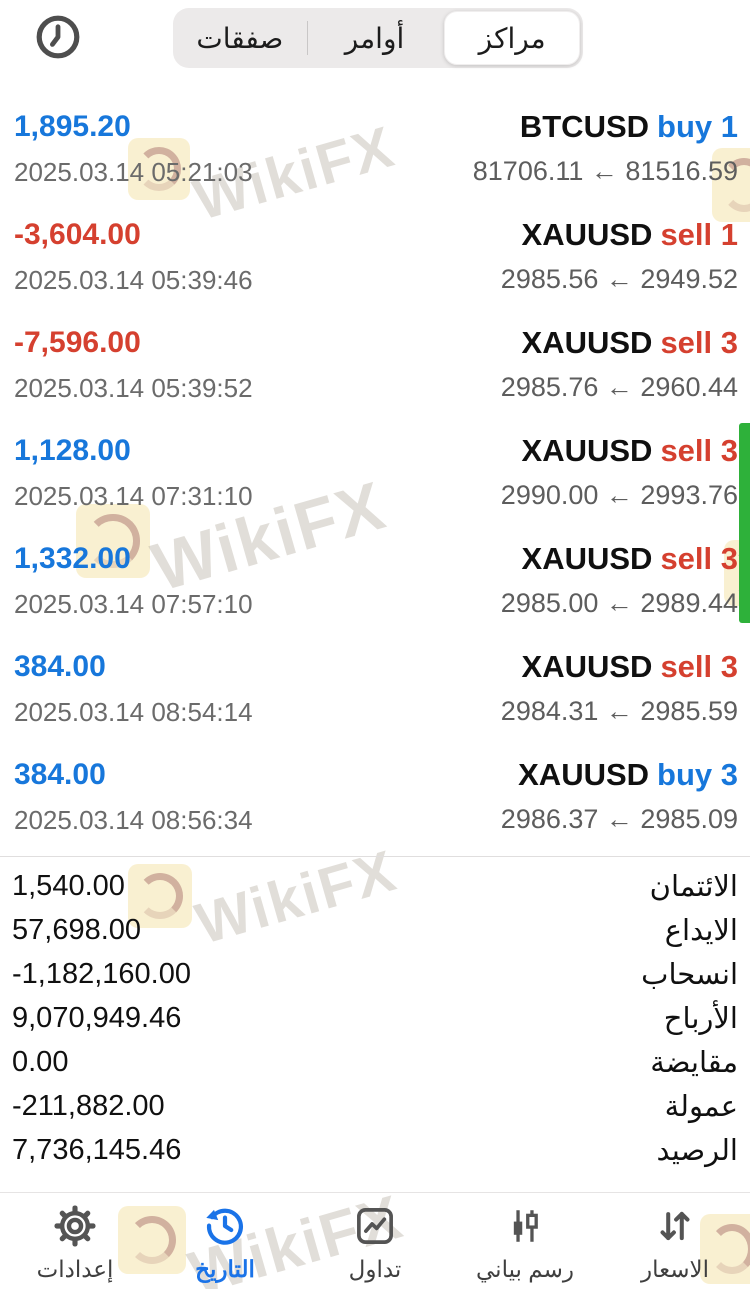  Describe the element at coordinates (619, 819) in the screenshot. I see `price-range: 2986.37 ← 2985.09` at that location.